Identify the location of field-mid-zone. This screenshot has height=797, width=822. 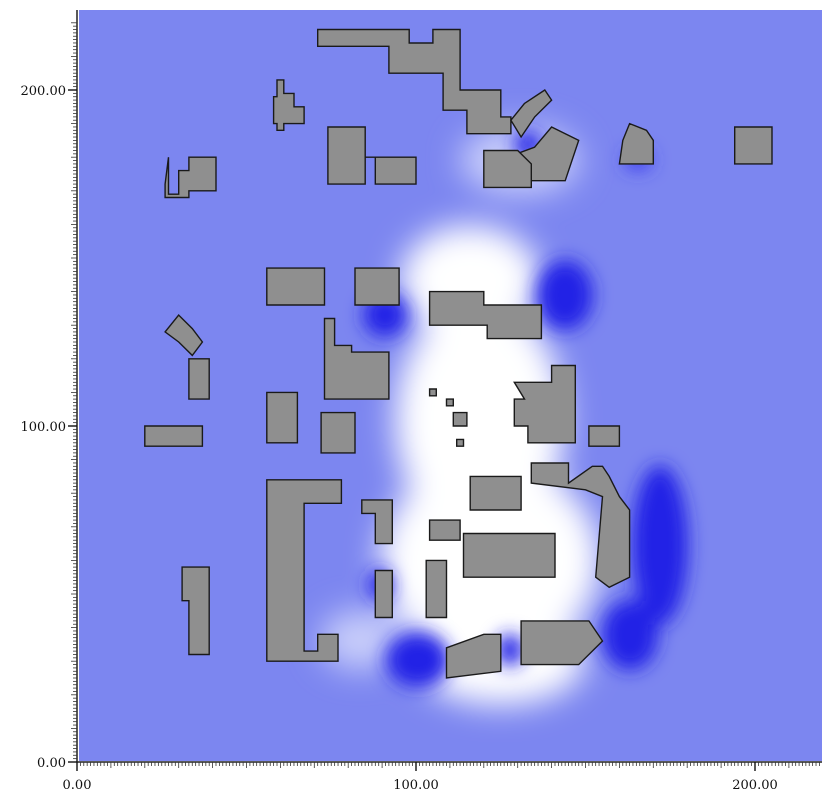
(360, 640).